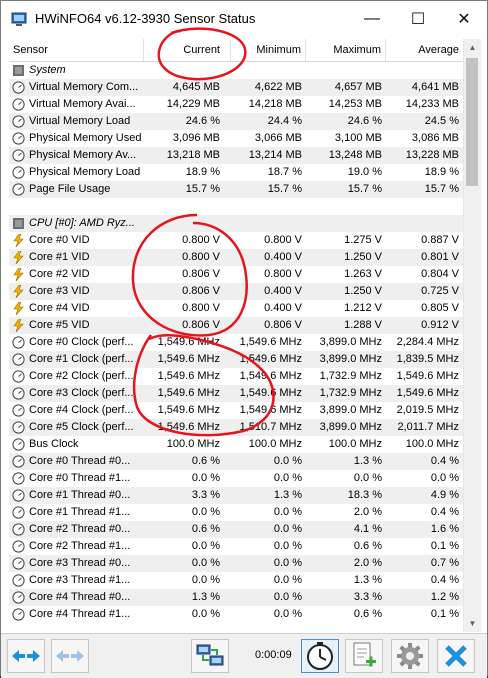 The width and height of the screenshot is (488, 678). What do you see at coordinates (236, 70) in the screenshot?
I see `sensor-group-row: System` at bounding box center [236, 70].